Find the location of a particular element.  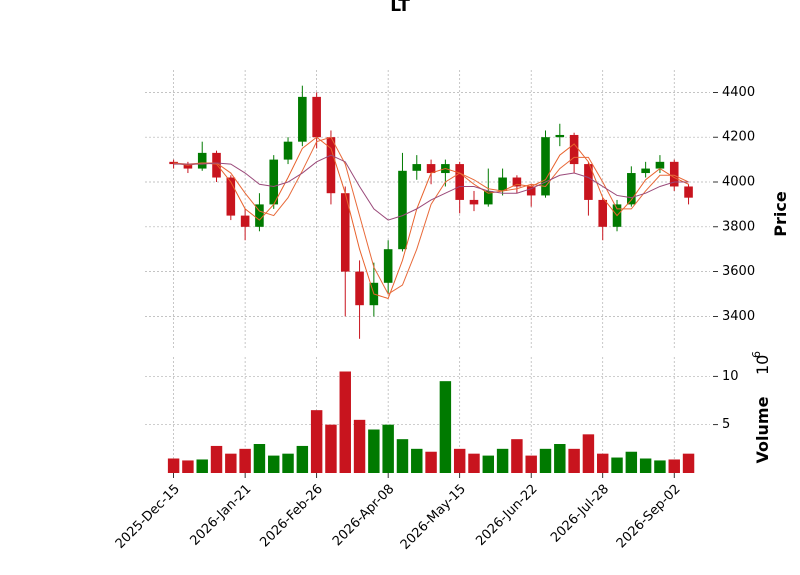

y-tick-label: 3400 is located at coordinates (738, 316).